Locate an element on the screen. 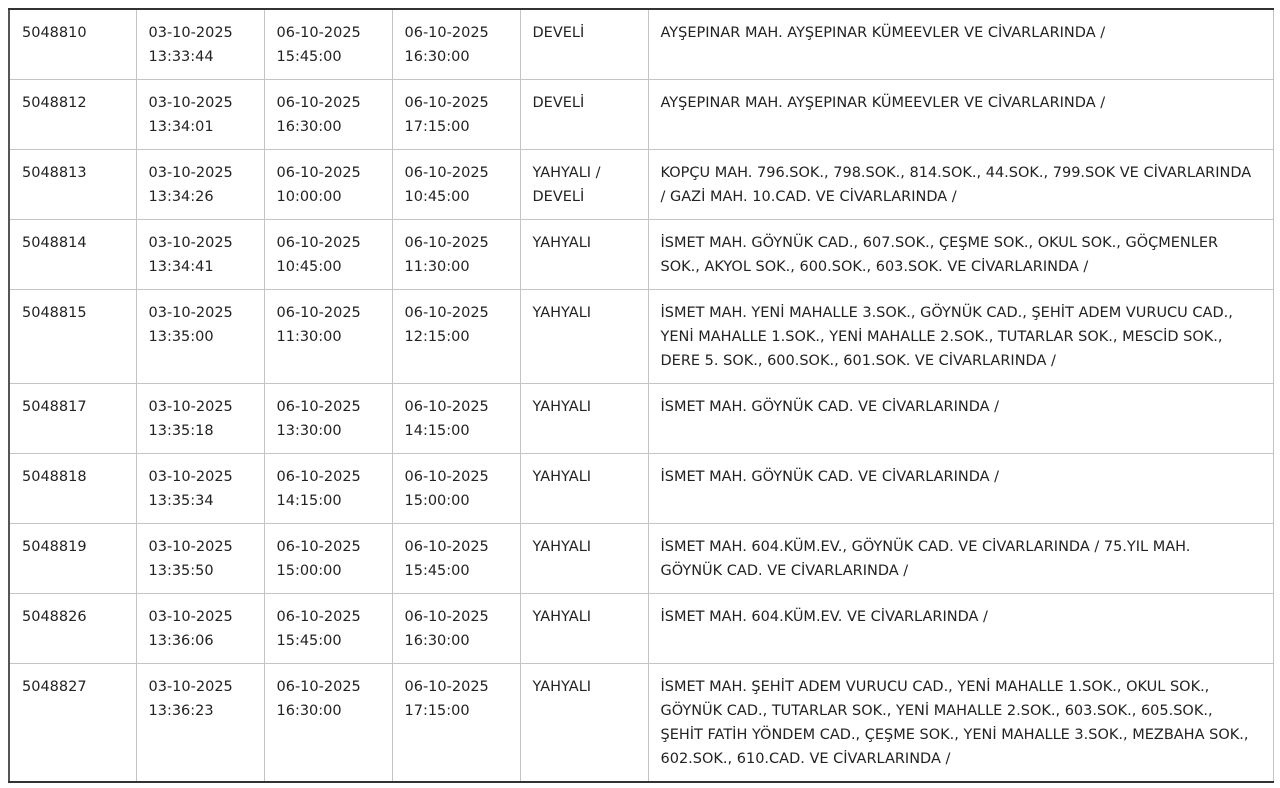 Image resolution: width=1280 pixels, height=788 pixels. id-cell: 5048813 is located at coordinates (72, 184).